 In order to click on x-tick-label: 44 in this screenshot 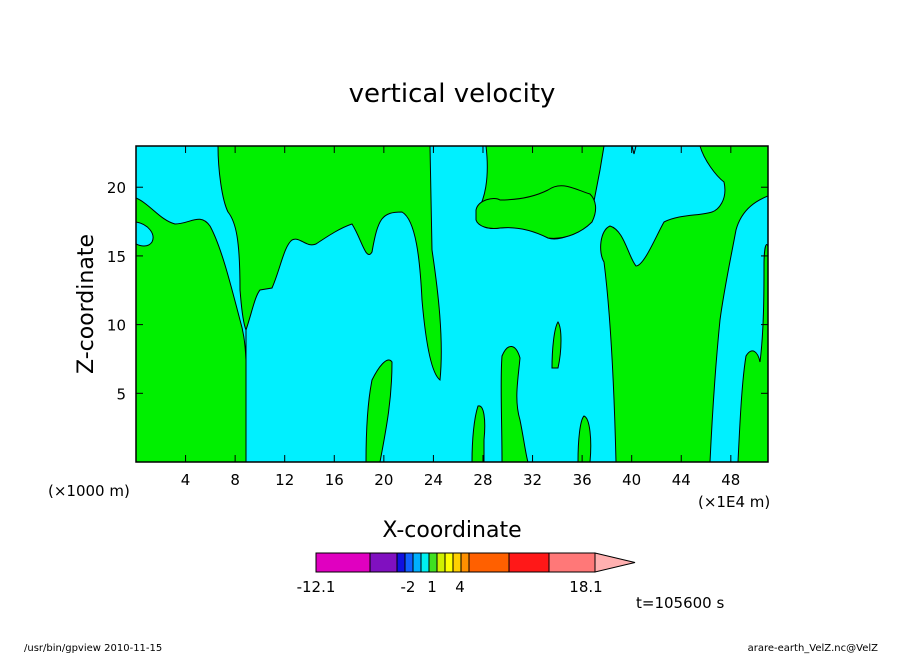, I will do `click(681, 480)`.